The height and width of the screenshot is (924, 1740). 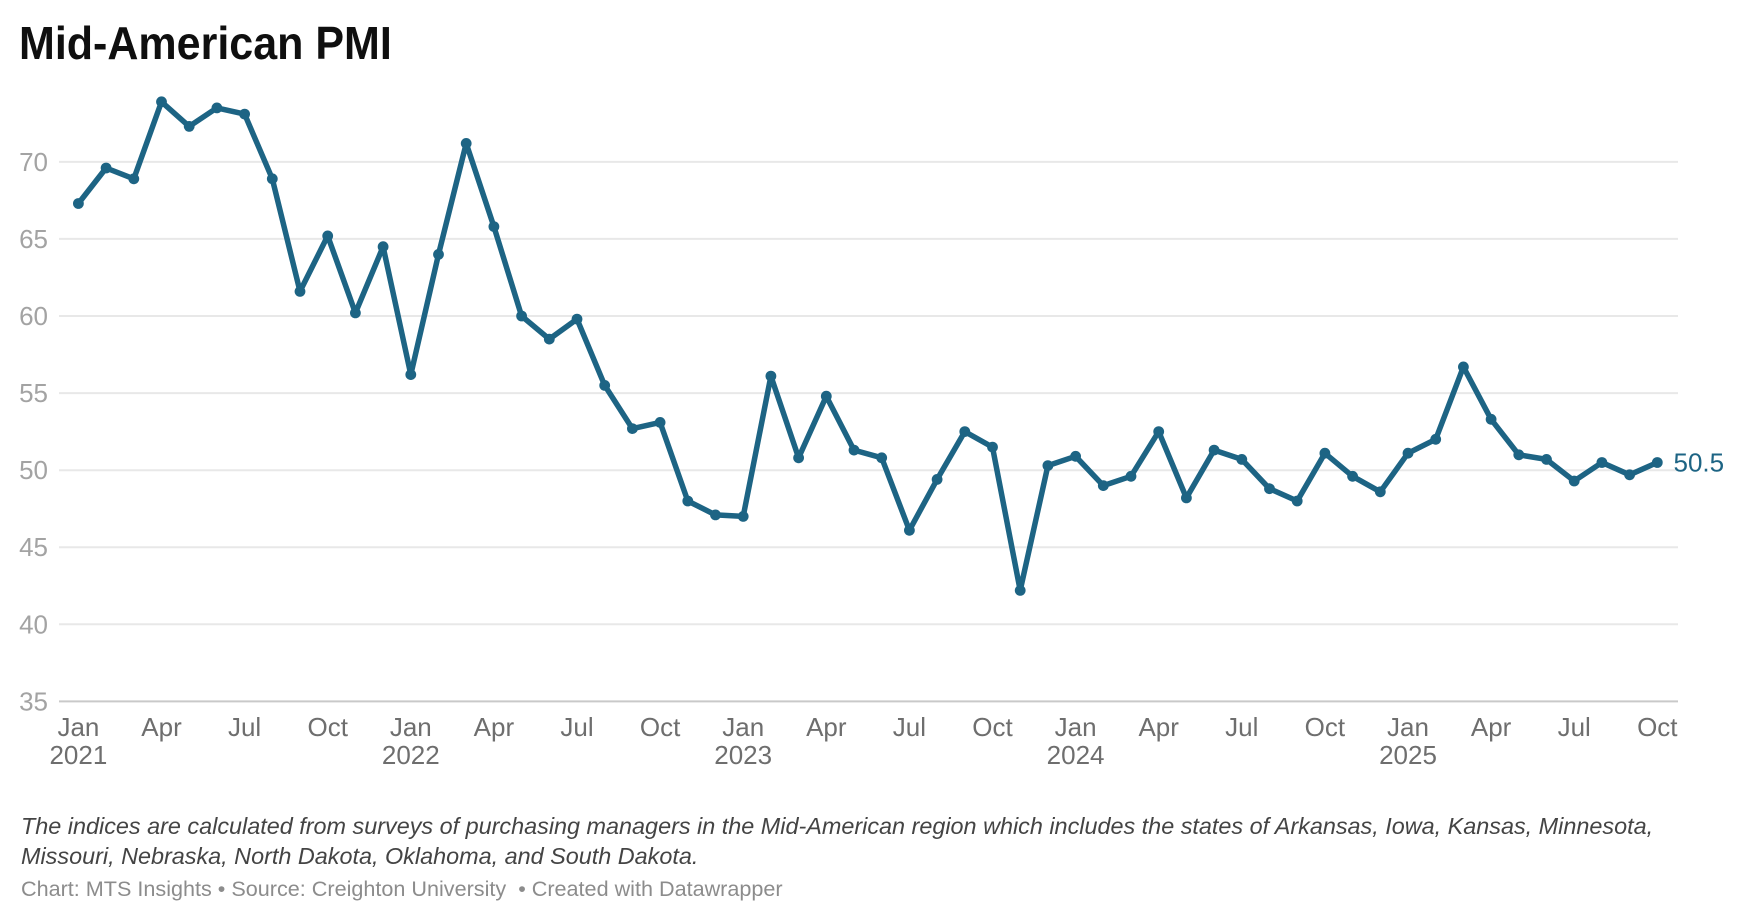 I want to click on svg-text: 40, so click(x=33, y=624).